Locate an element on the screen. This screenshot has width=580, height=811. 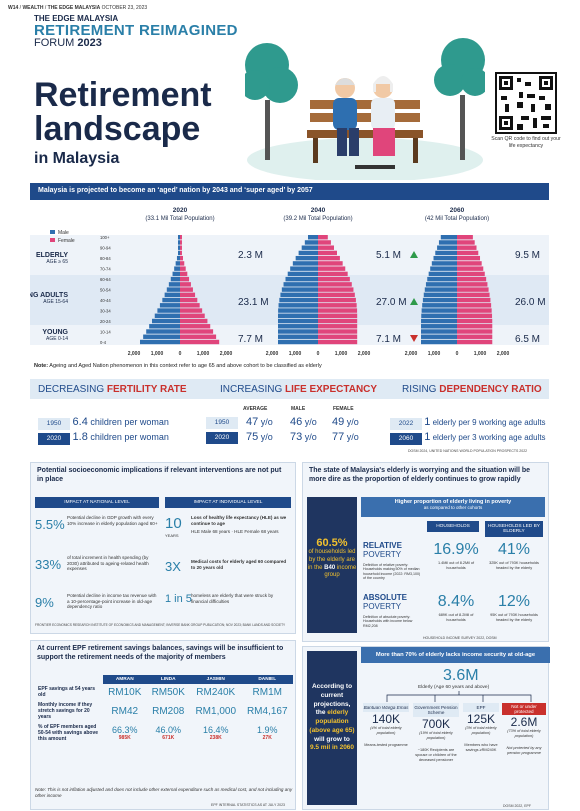
breakdown-connector is located at coordinates (459, 696).